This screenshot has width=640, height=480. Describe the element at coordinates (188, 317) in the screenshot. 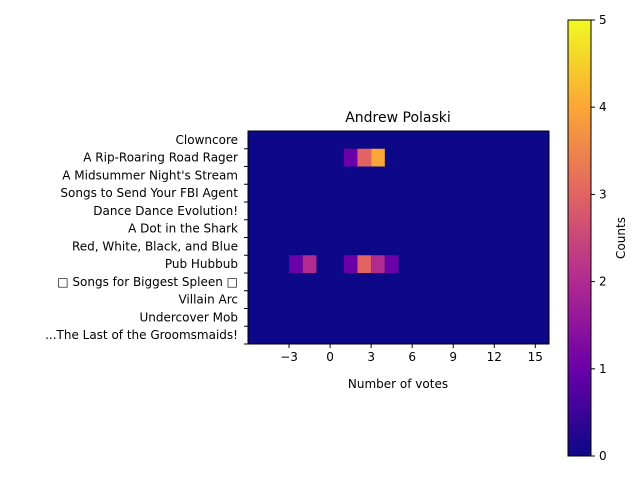

I see `y-tick-label: Undercover Mob` at that location.